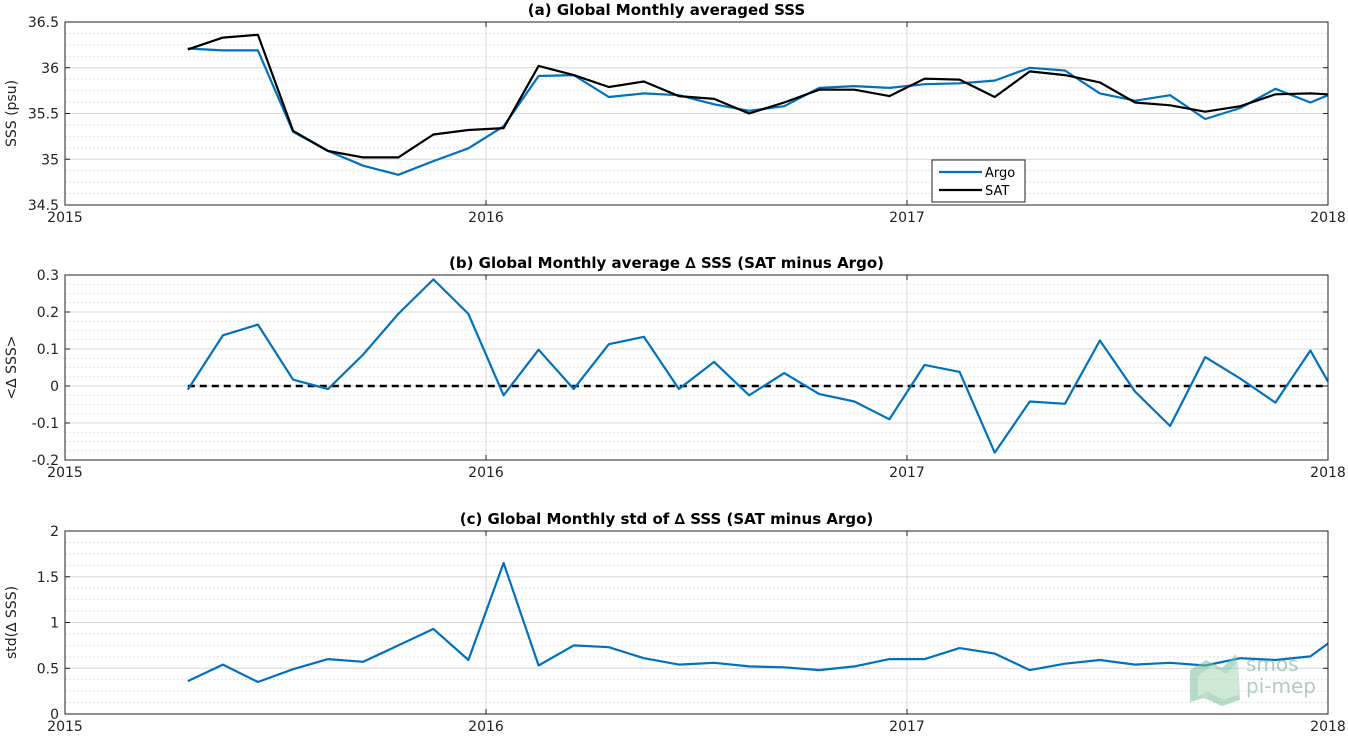 The height and width of the screenshot is (736, 1348). I want to click on y-tick-label: 34.5, so click(43, 206).